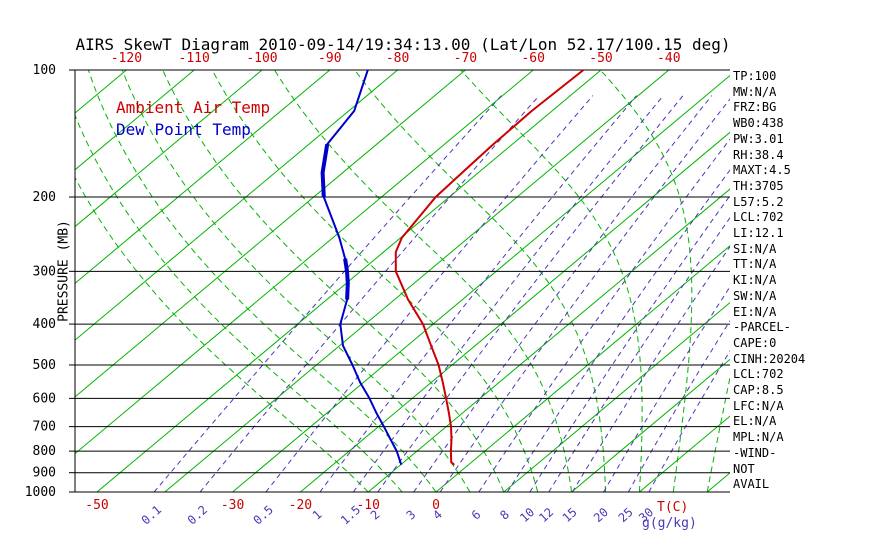 The image size is (870, 560). I want to click on stats-item: RH:38.4, so click(758, 154).